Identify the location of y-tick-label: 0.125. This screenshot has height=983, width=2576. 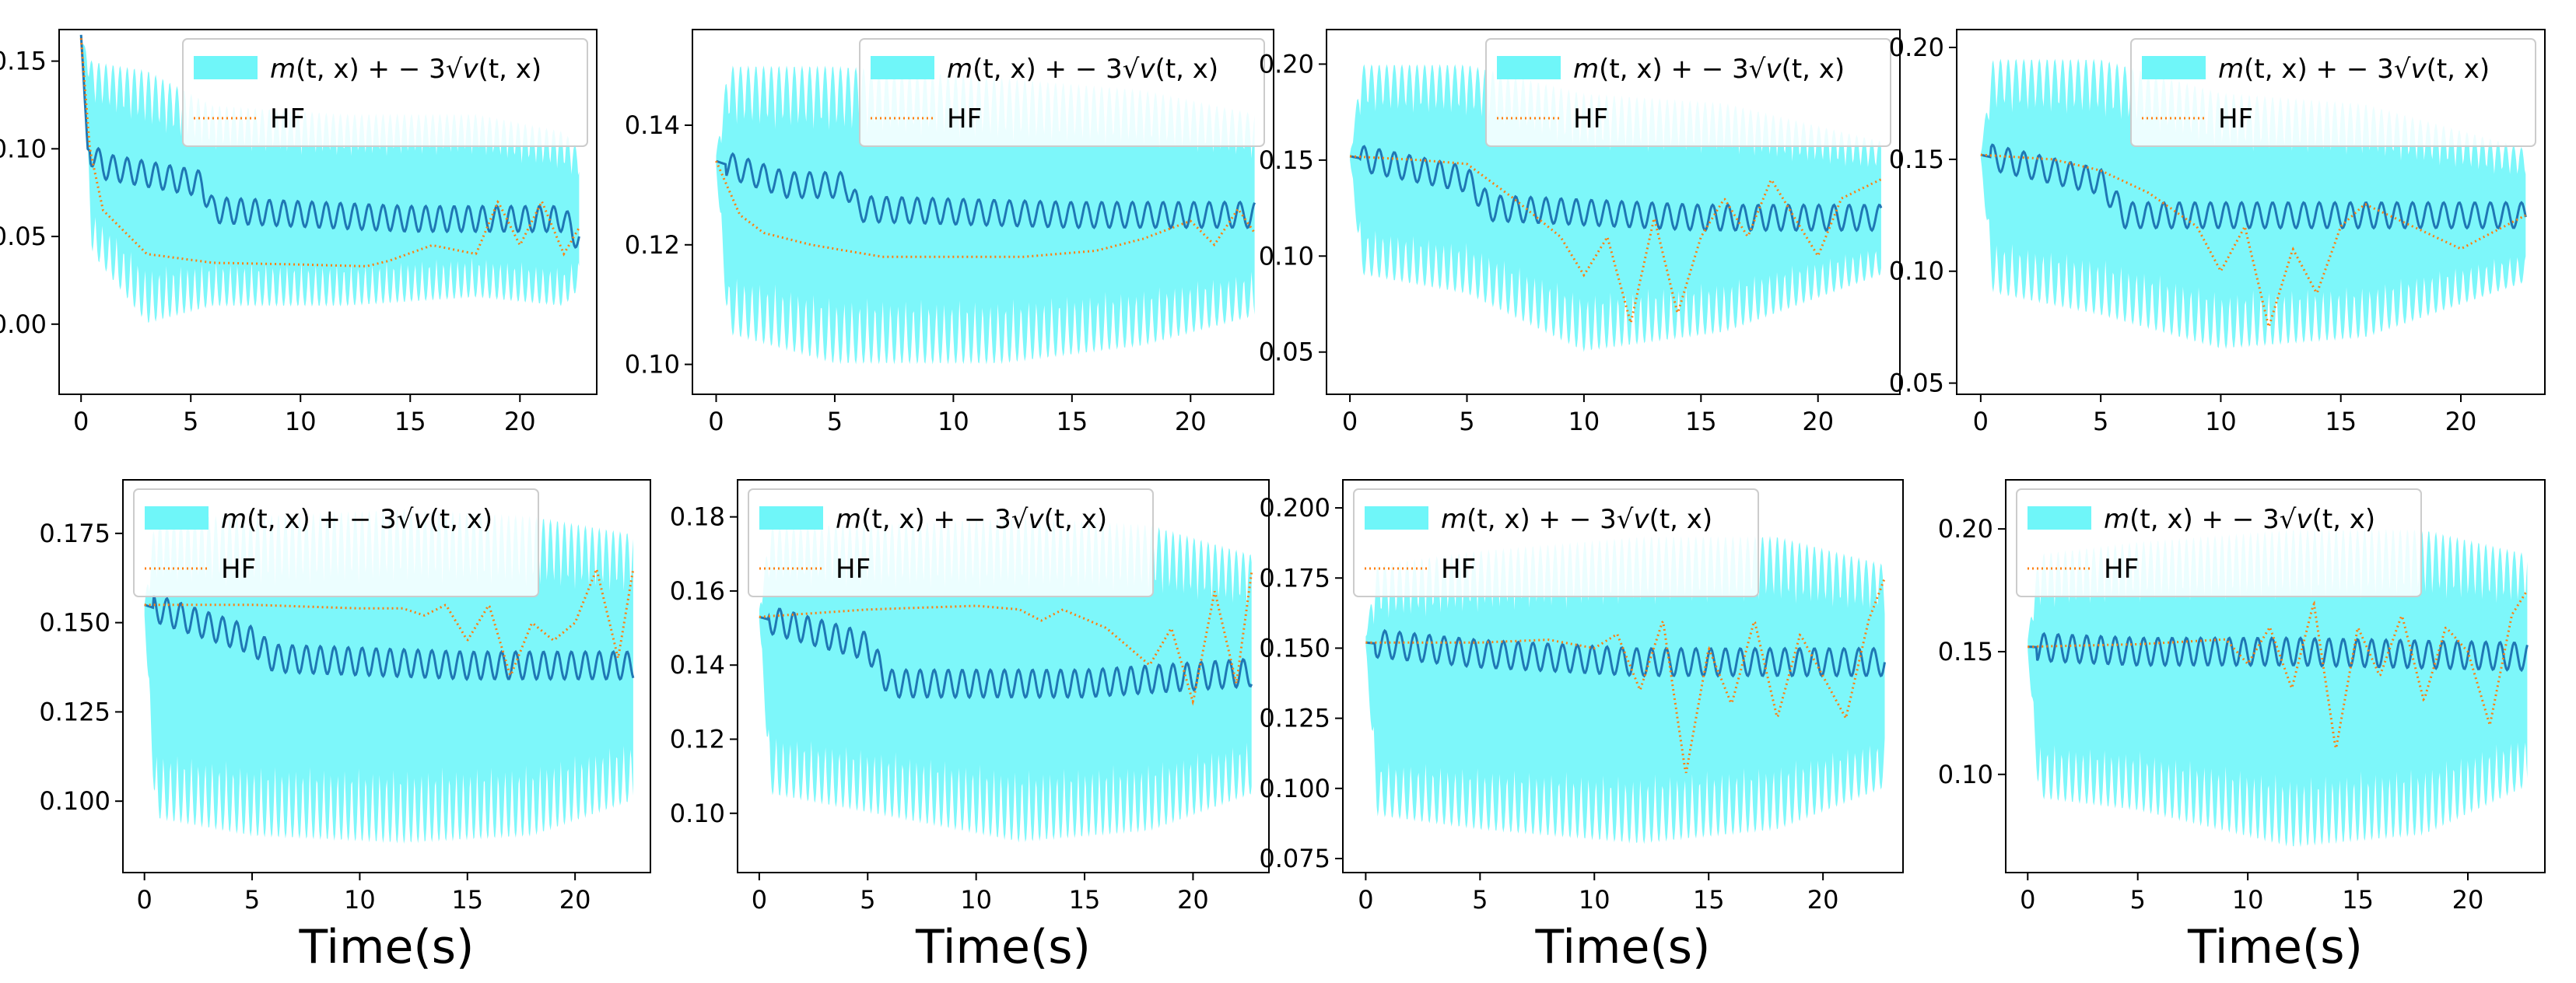
(75, 711).